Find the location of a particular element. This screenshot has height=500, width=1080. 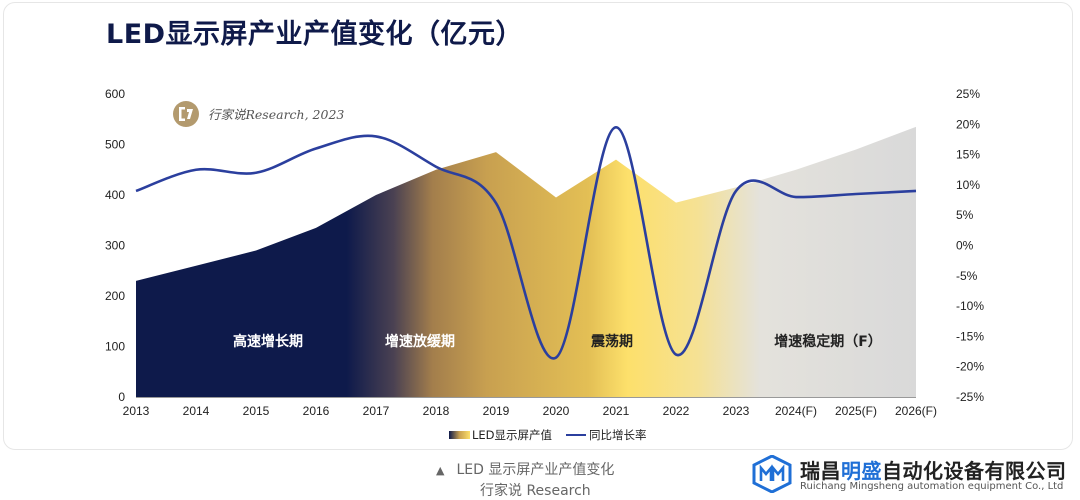

mm-hexagon-logo-icon is located at coordinates (772, 474).